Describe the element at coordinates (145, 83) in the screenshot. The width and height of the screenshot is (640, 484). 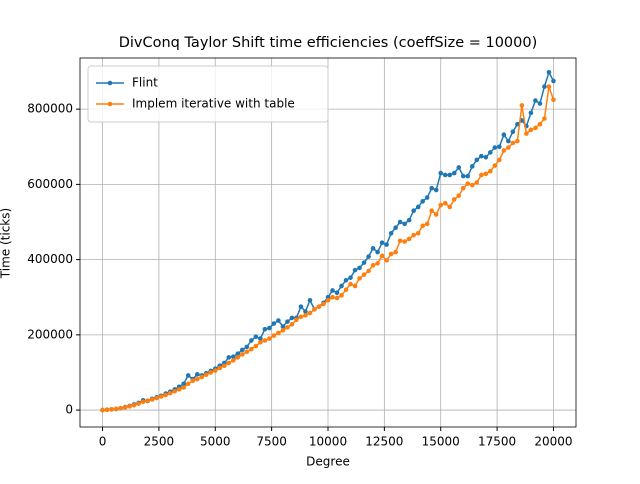
I see `legend-label: Flint` at that location.